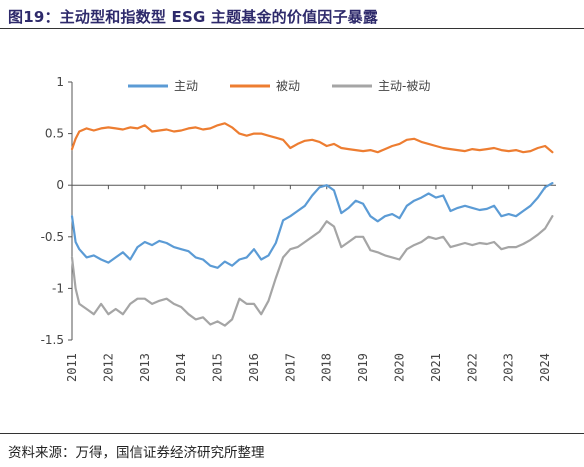 This screenshot has width=584, height=467. What do you see at coordinates (288, 86) in the screenshot?
I see `legend-label: 被动` at bounding box center [288, 86].